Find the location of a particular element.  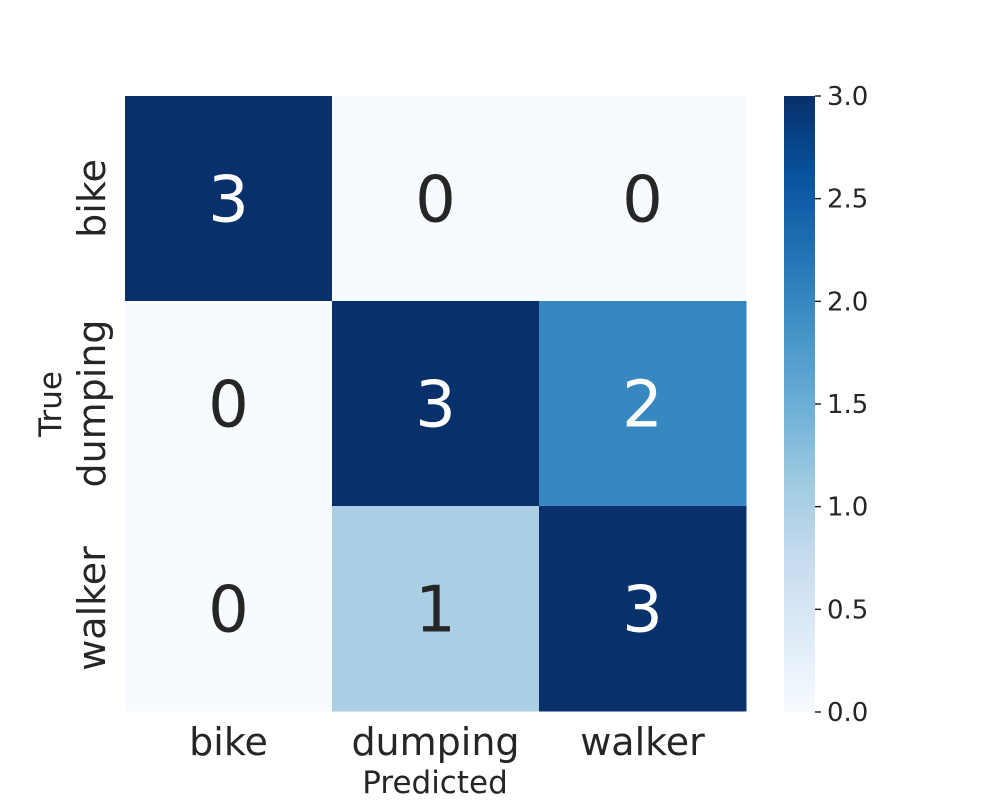

colorbar-ticks: 0.0 0.5 1.0 1.5 2.0 2.5 3.0 is located at coordinates (841, 405).